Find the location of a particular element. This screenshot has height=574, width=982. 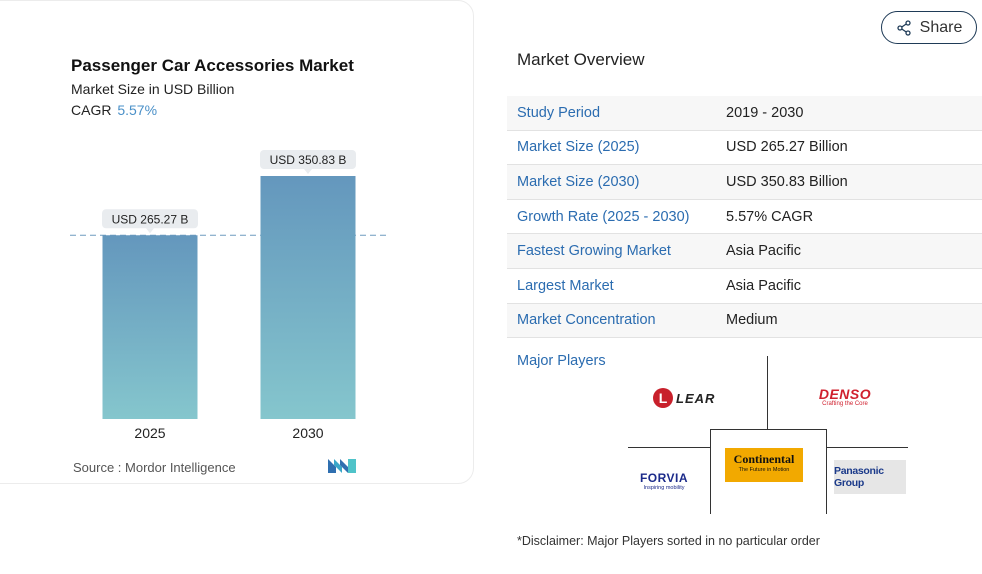

share-label: Share is located at coordinates (941, 27).